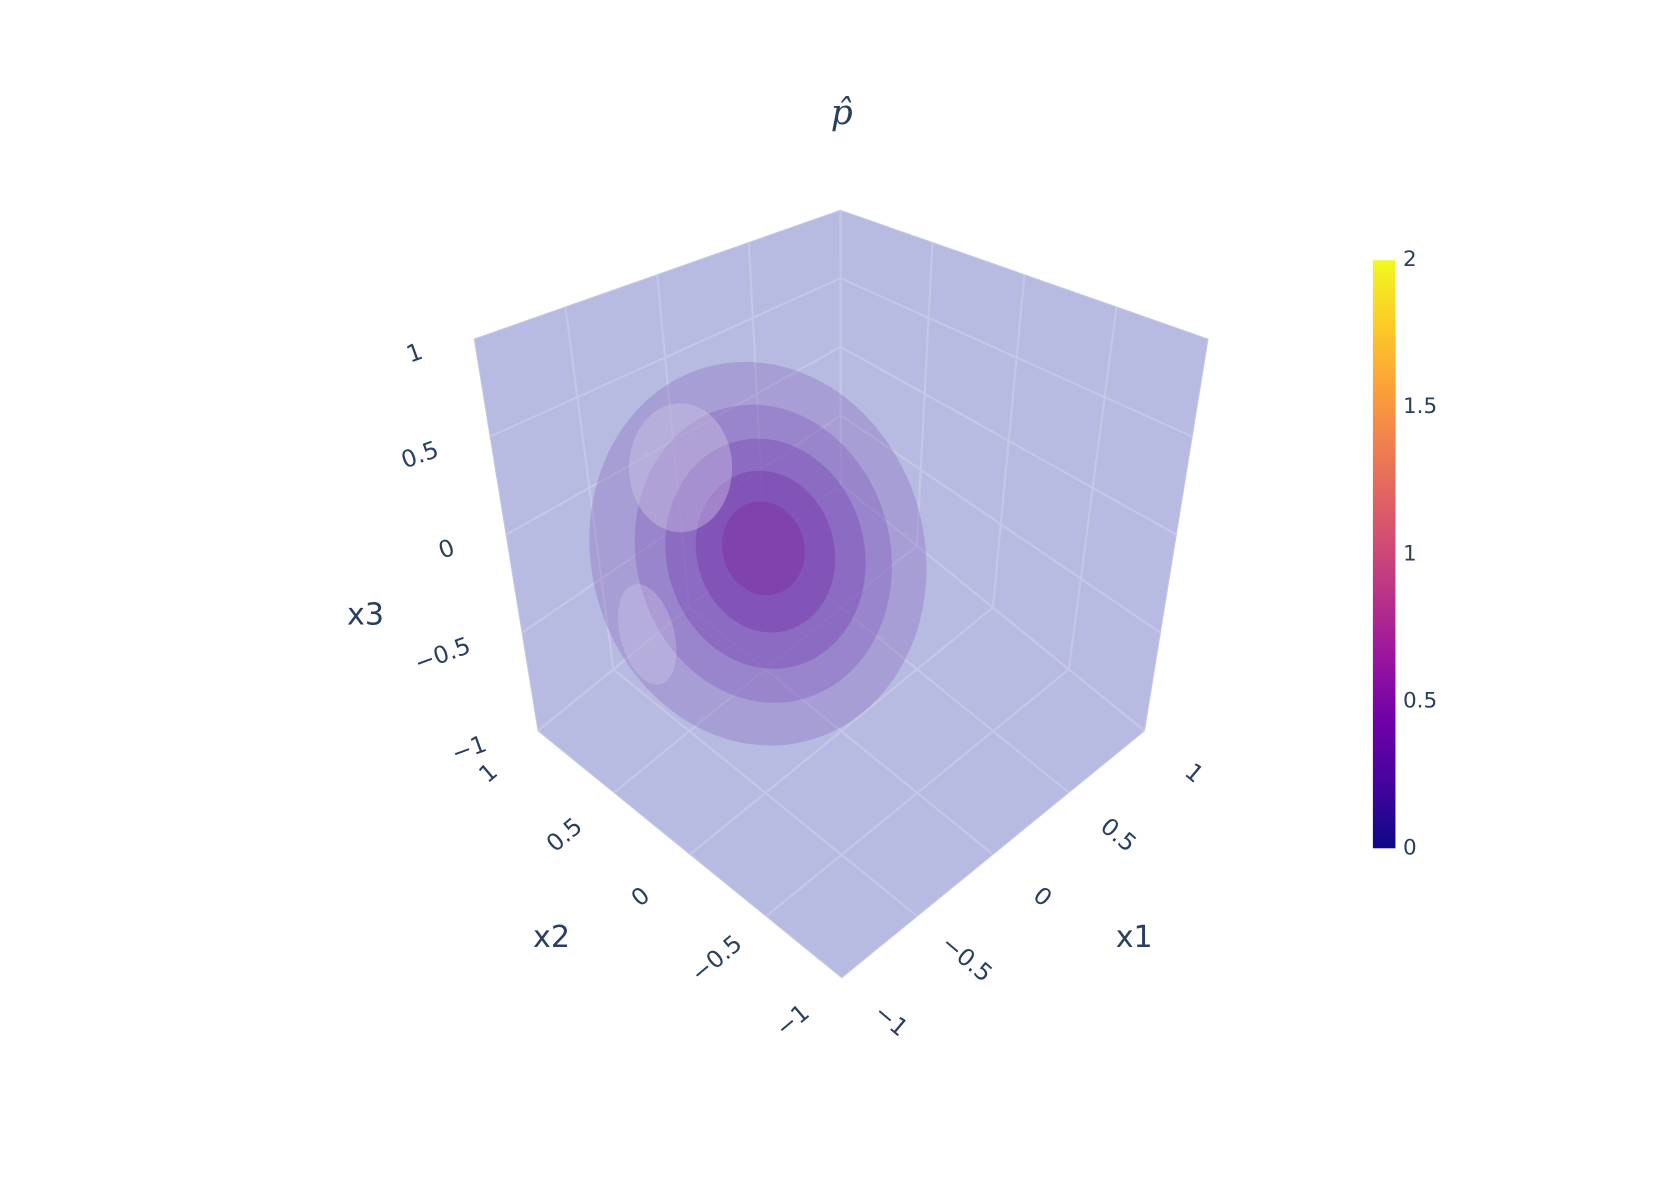  What do you see at coordinates (1420, 406) in the screenshot?
I see `colorbar-tick-label: 1.5` at bounding box center [1420, 406].